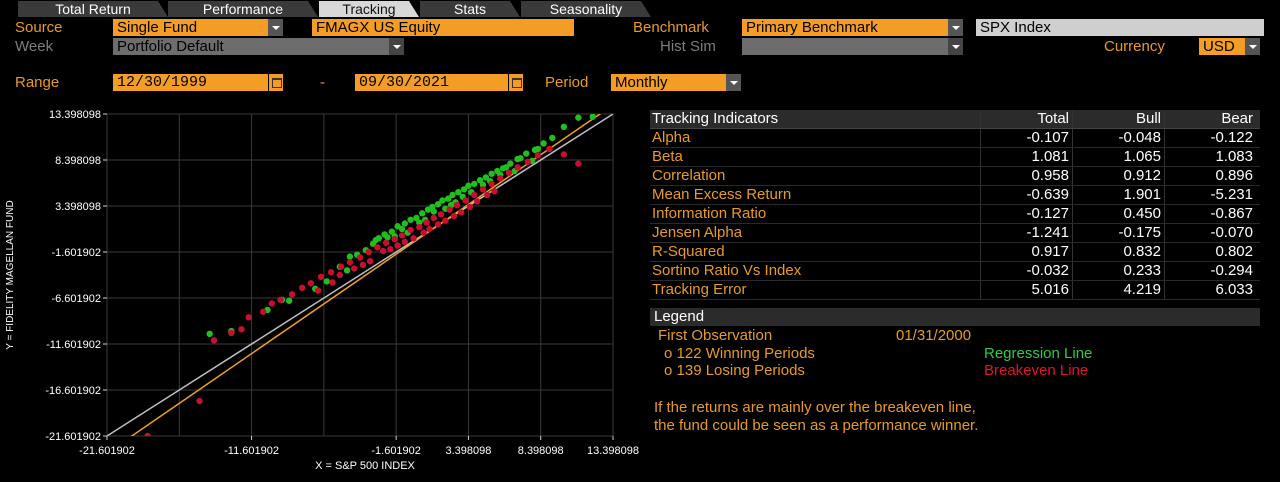  I want to click on ticker-input: FMAGX US Equity, so click(443, 27).